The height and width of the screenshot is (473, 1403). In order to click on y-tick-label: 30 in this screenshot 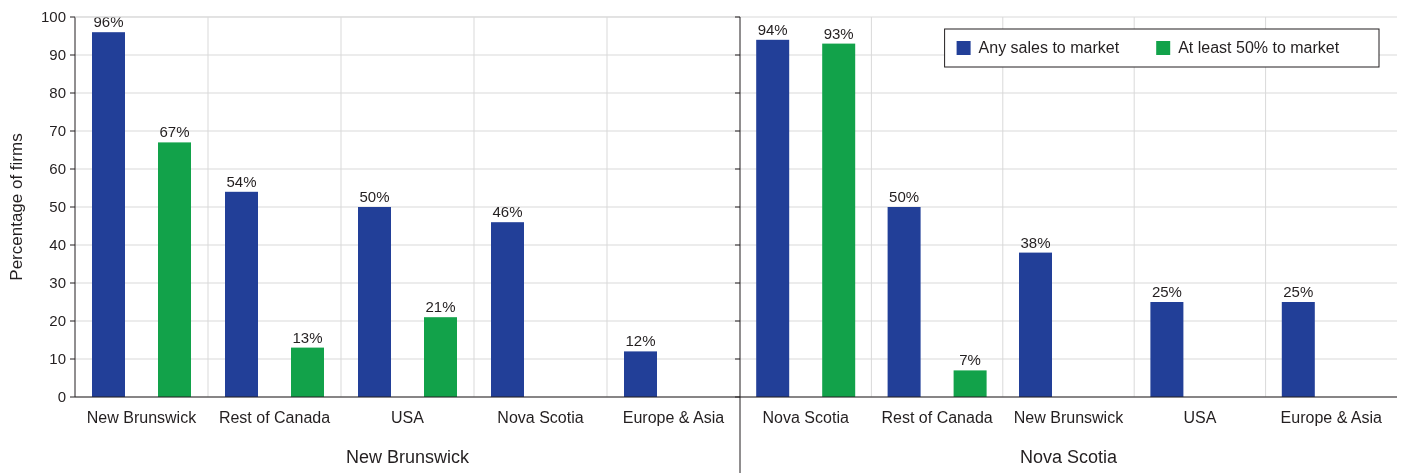, I will do `click(57, 282)`.